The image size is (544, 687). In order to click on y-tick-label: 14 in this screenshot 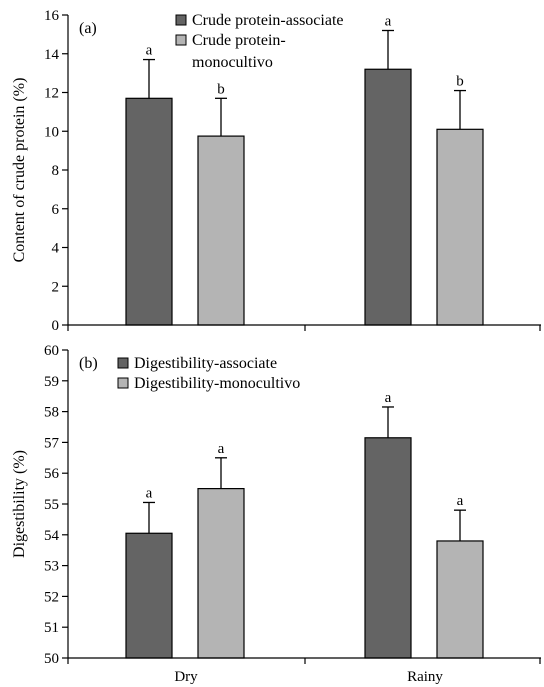, I will do `click(52, 55)`.